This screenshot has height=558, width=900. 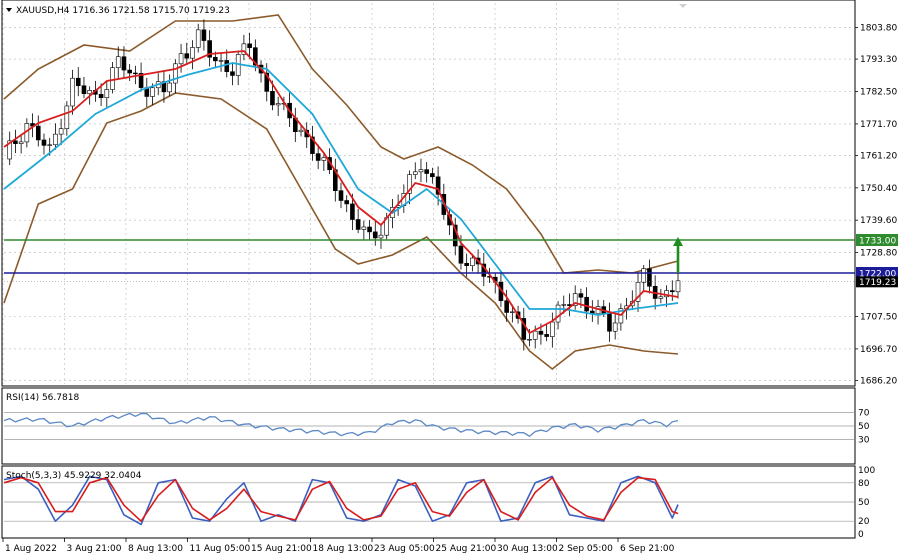 I want to click on time-tick-label-7: 25 Aug 21:00, so click(x=466, y=549).